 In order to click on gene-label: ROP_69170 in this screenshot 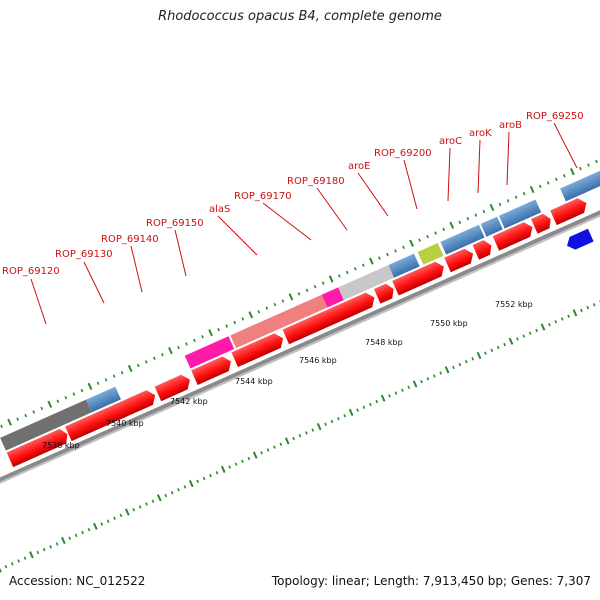, I will do `click(263, 196)`.